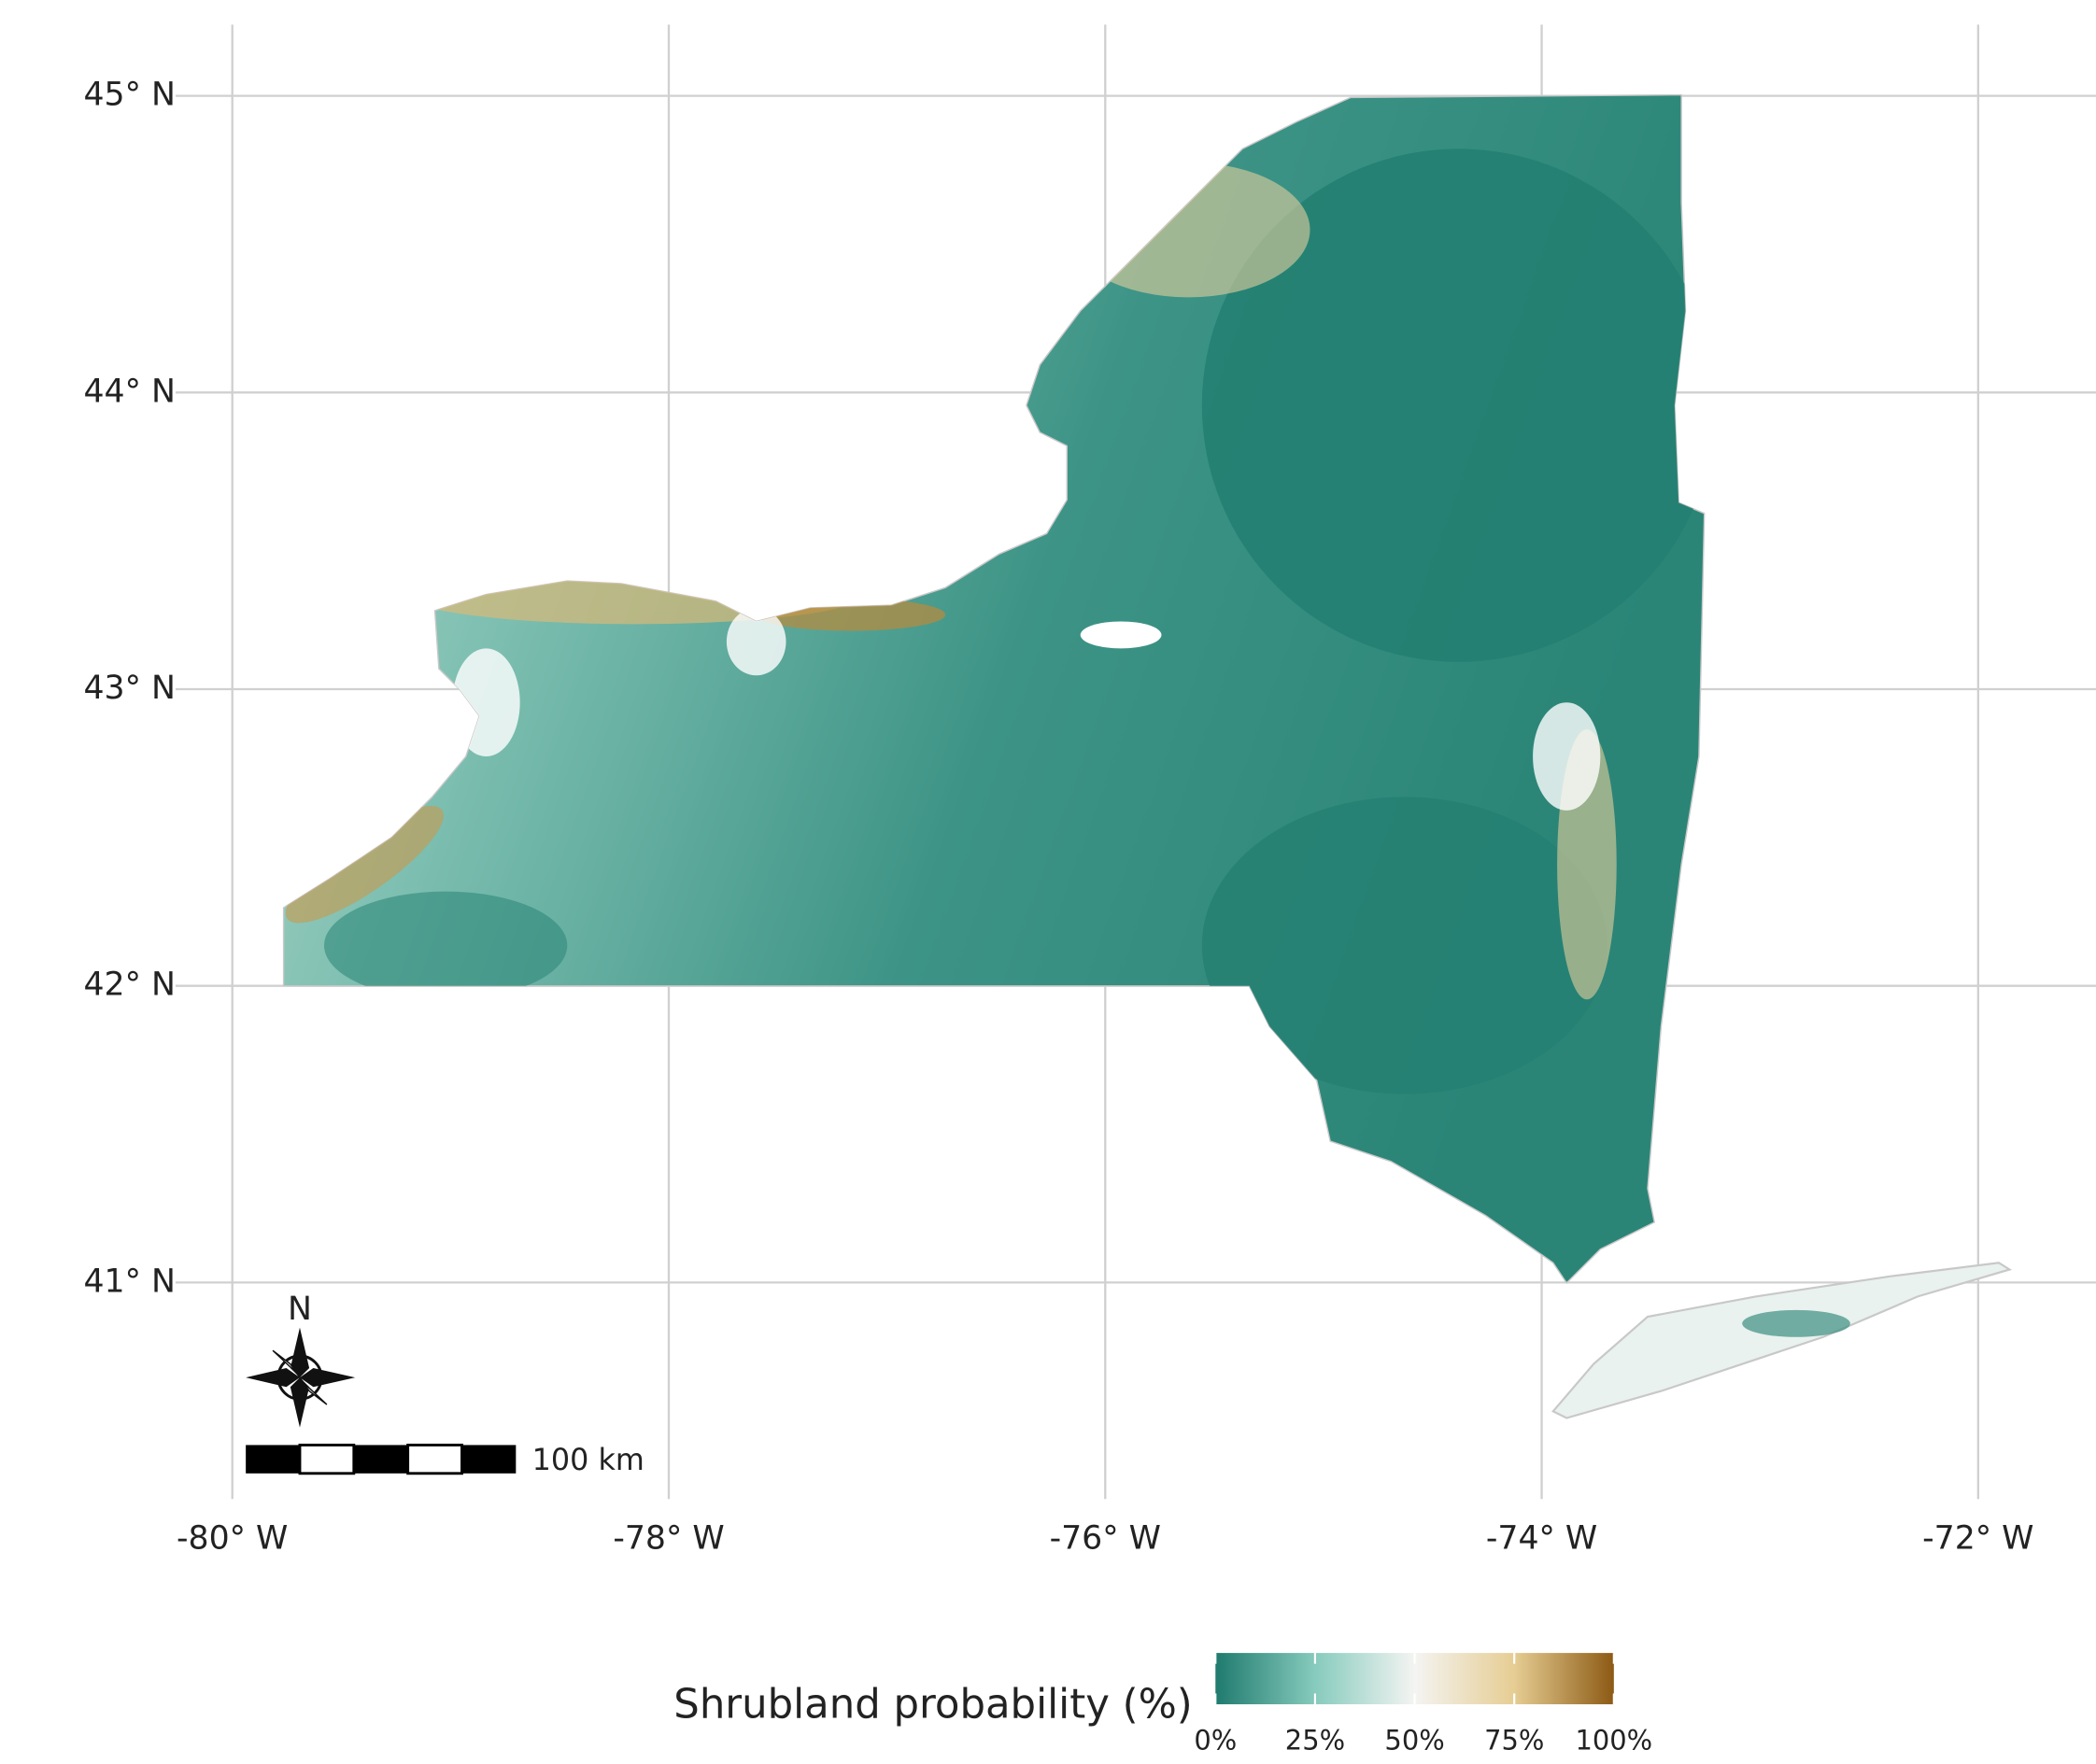 This screenshot has height=1764, width=2096. What do you see at coordinates (301, 1360) in the screenshot?
I see `compass: N` at bounding box center [301, 1360].